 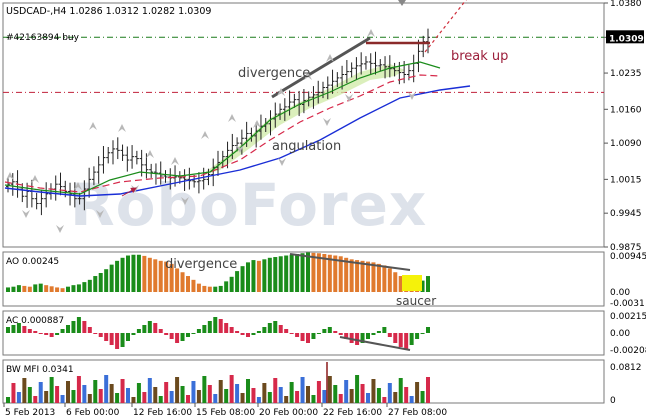 I want to click on trade-arrow, so click(x=129, y=192).